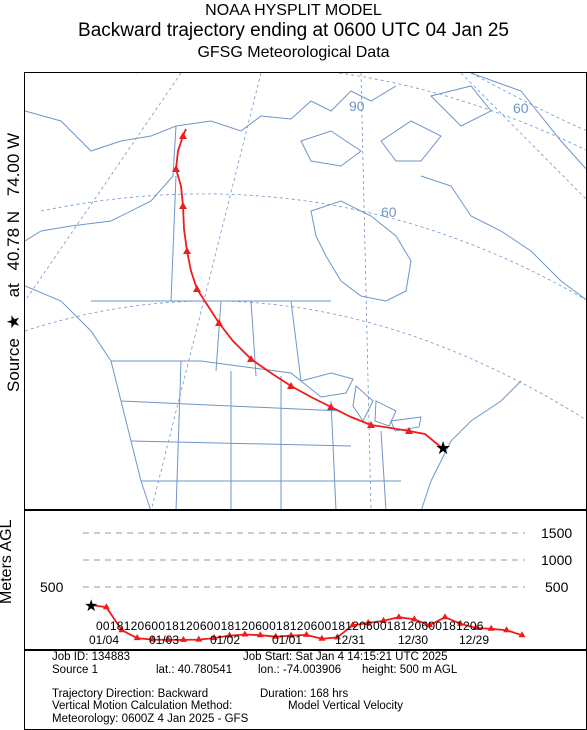  Describe the element at coordinates (52, 587) in the screenshot. I see `left-level-label: 500` at that location.